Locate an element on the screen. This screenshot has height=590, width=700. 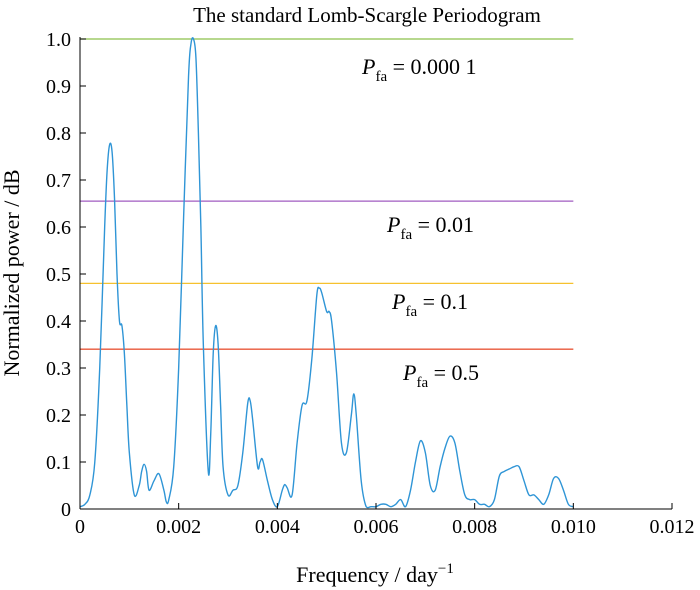
y-tick-label: 0 is located at coordinates (66, 510).